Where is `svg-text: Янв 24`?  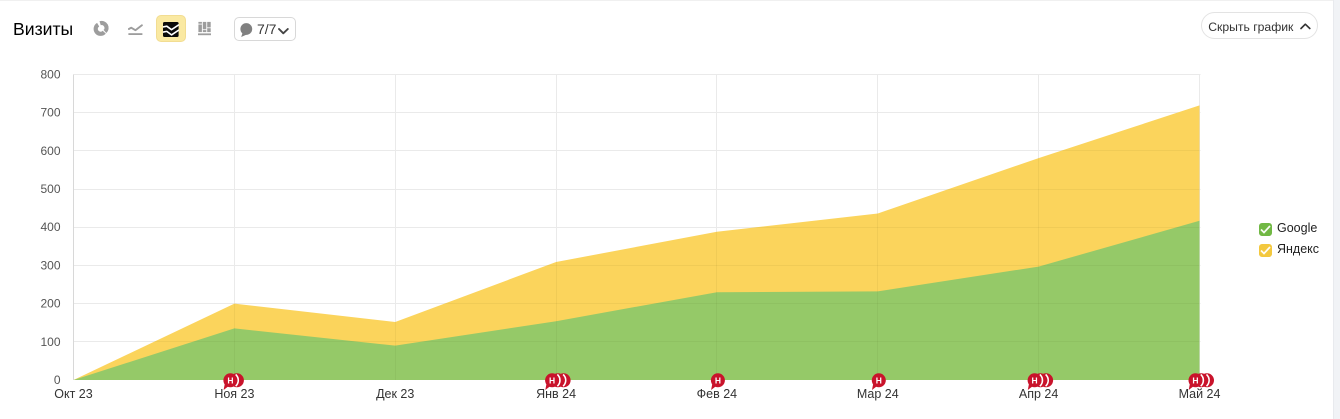
svg-text: Янв 24 is located at coordinates (556, 394).